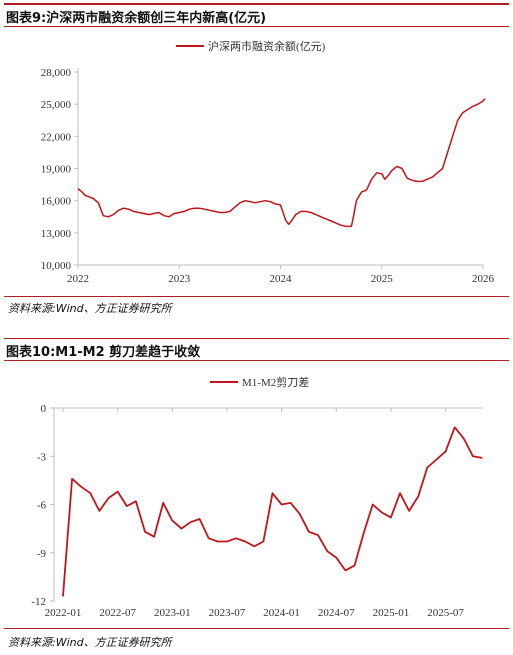 The image size is (513, 655). I want to click on x-tick-label: 2024, so click(281, 279).